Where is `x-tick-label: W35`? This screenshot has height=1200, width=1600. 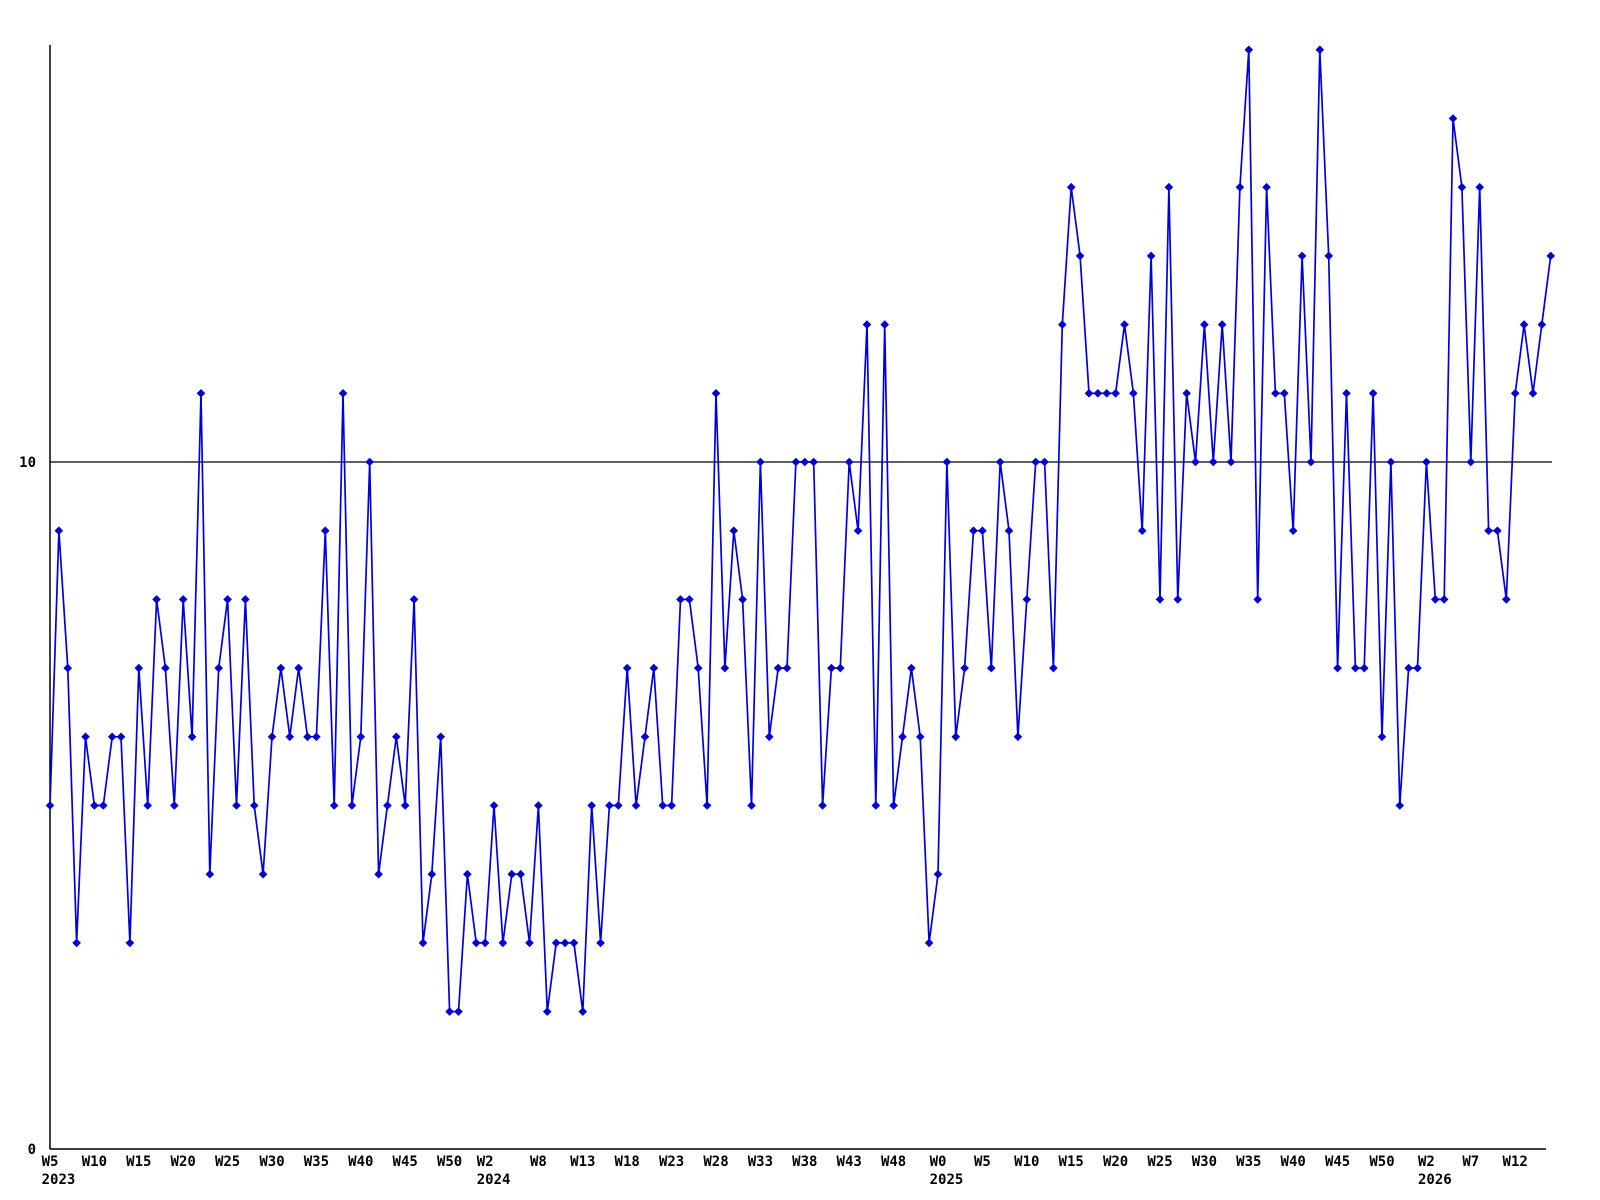 x-tick-label: W35 is located at coordinates (316, 1162).